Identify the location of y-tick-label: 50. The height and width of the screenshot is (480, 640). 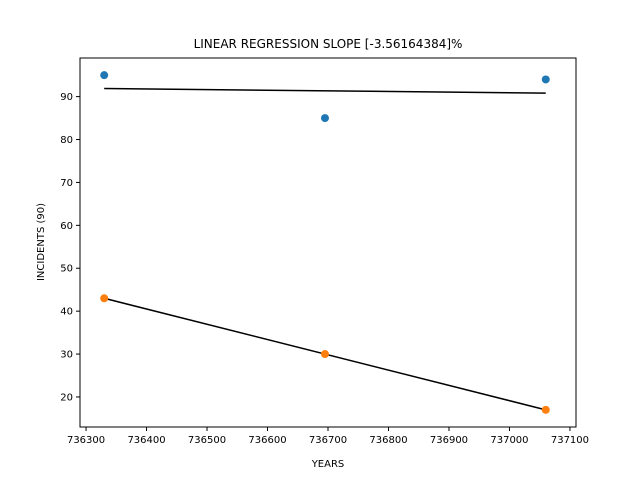
(66, 269).